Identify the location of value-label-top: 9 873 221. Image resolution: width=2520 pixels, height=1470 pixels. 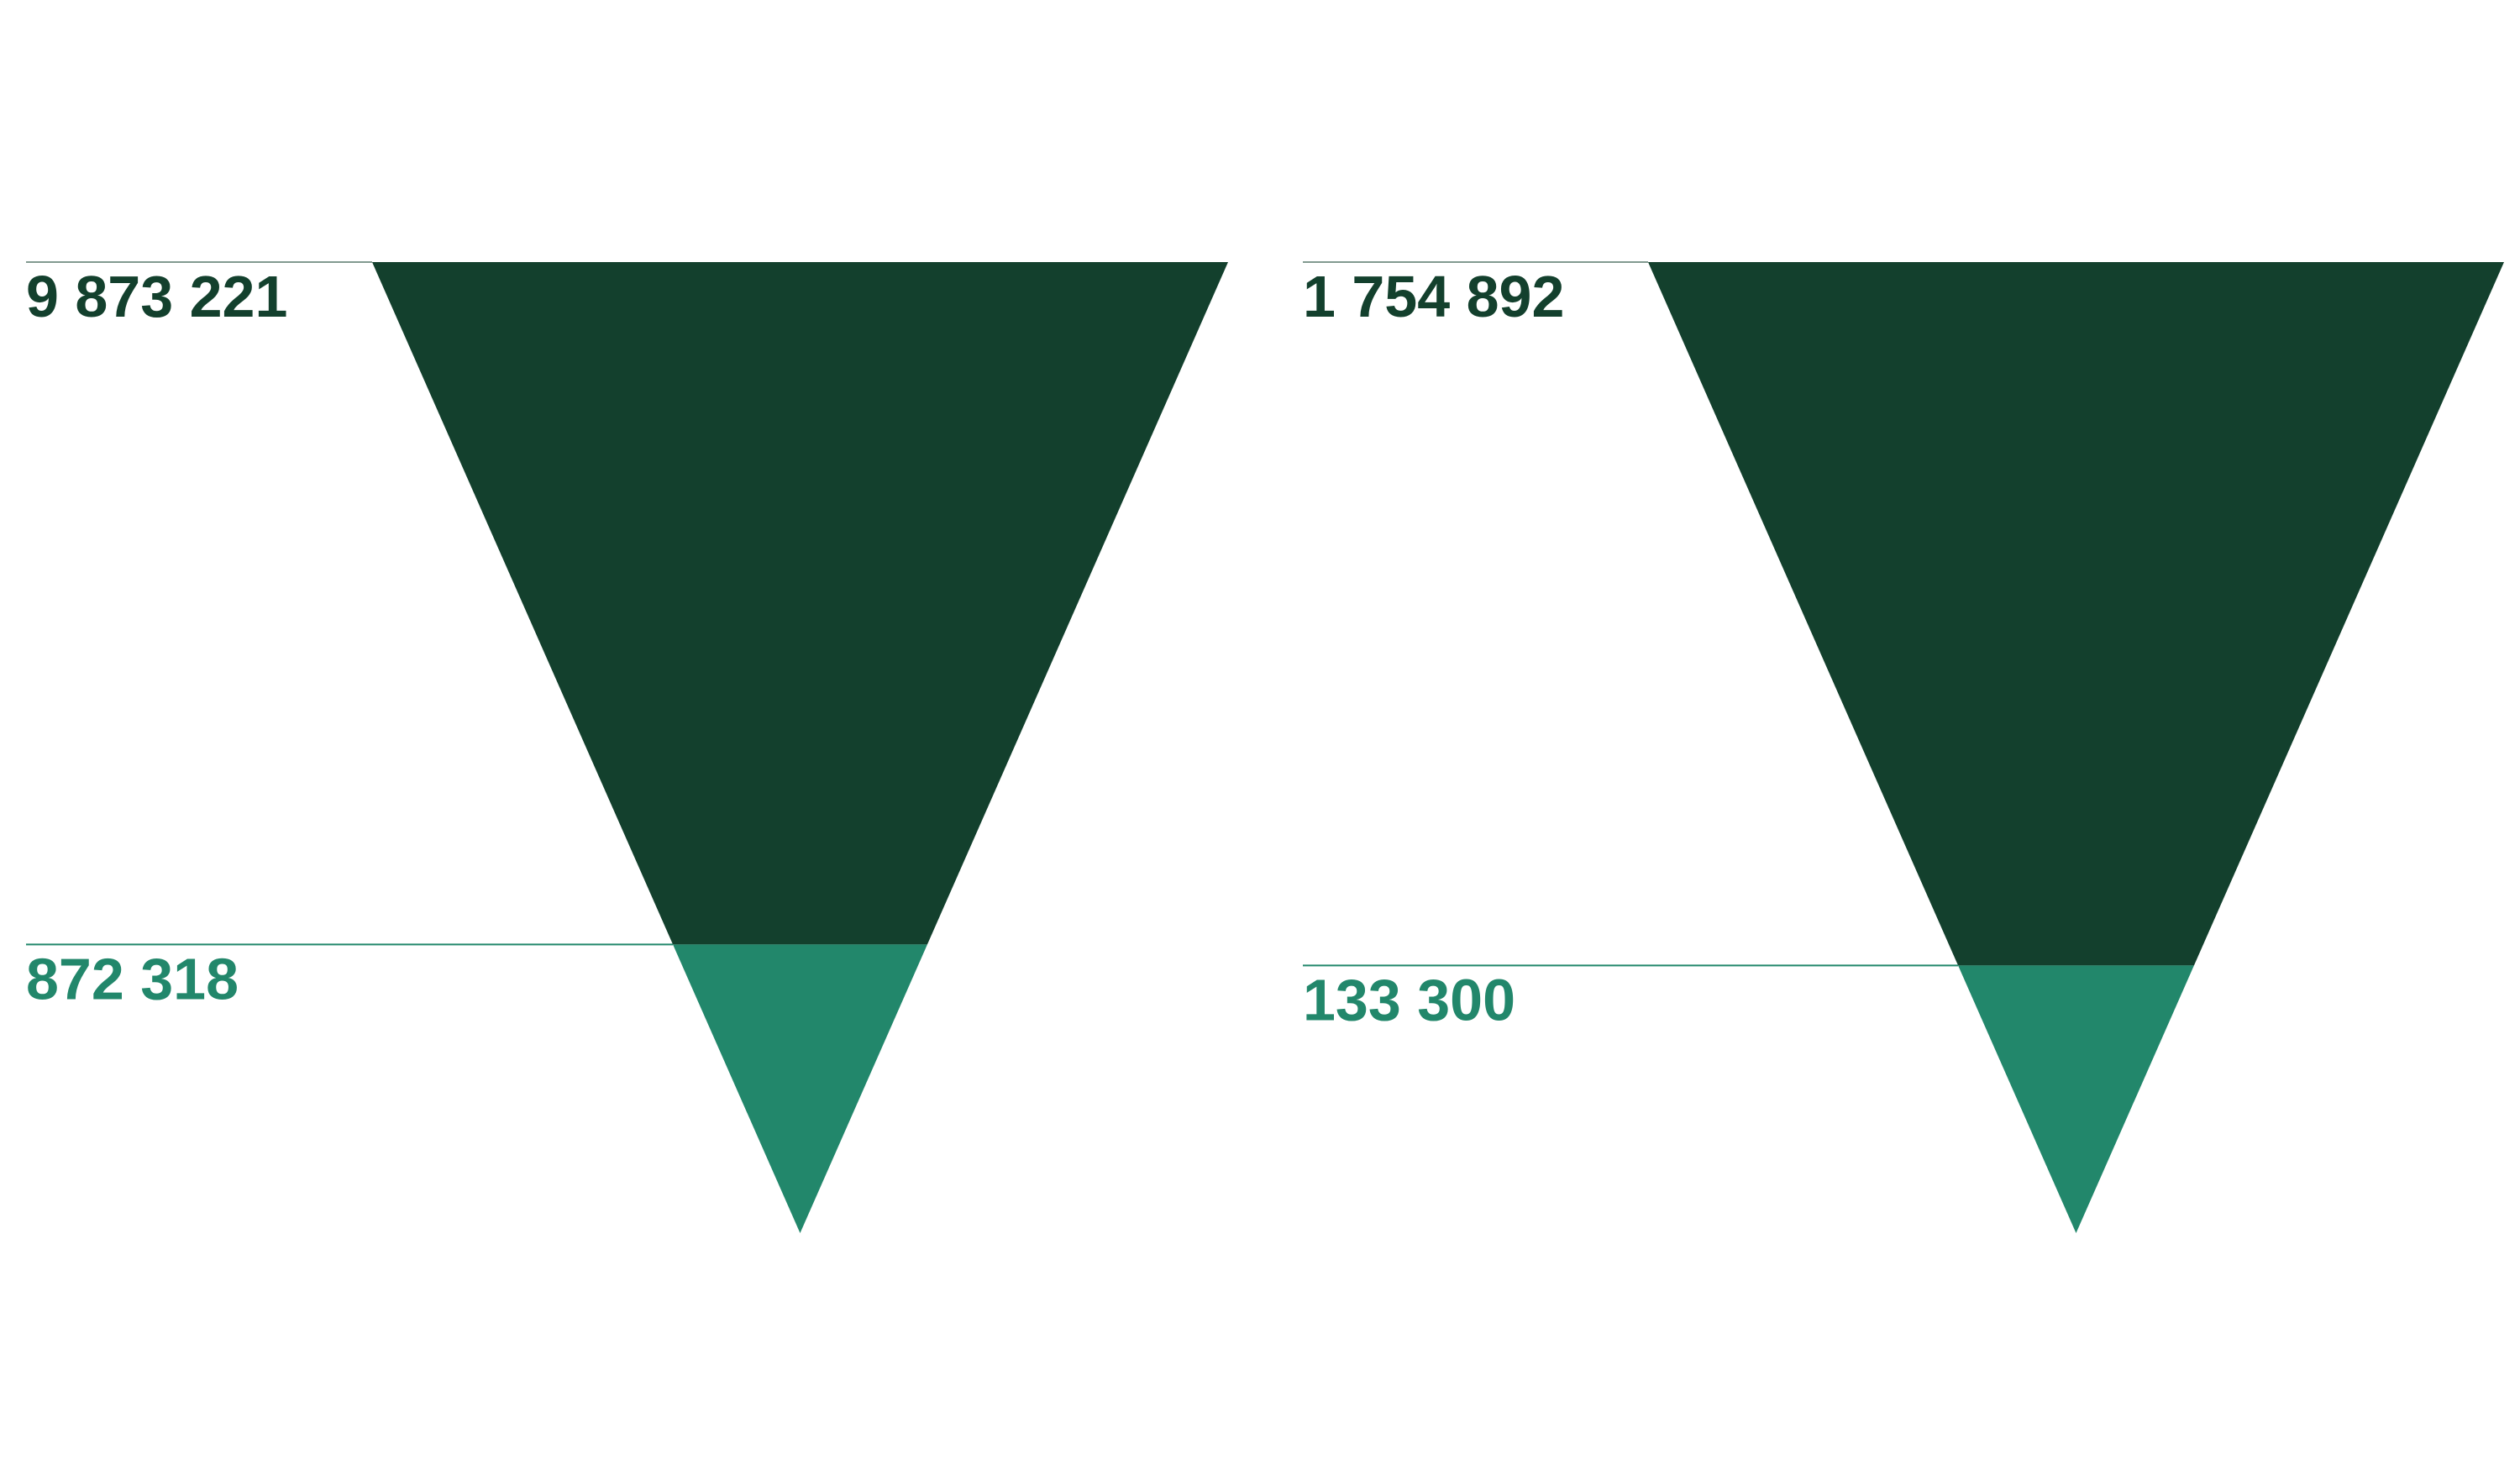
(156, 296).